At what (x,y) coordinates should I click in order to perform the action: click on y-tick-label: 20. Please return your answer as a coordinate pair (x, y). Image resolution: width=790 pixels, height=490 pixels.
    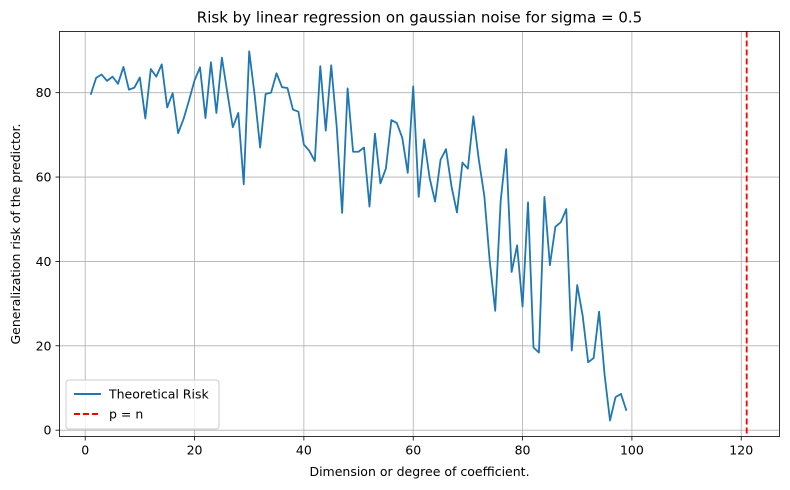
    Looking at the image, I should click on (44, 345).